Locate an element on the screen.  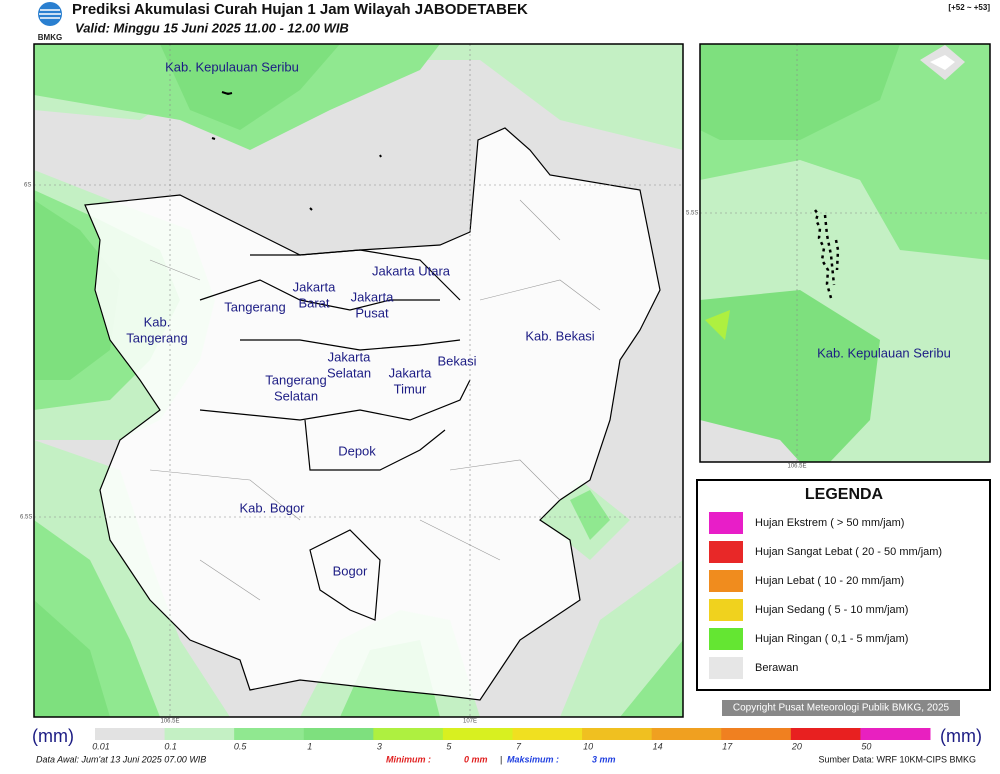
logo-text: BMKG is located at coordinates (50, 37).